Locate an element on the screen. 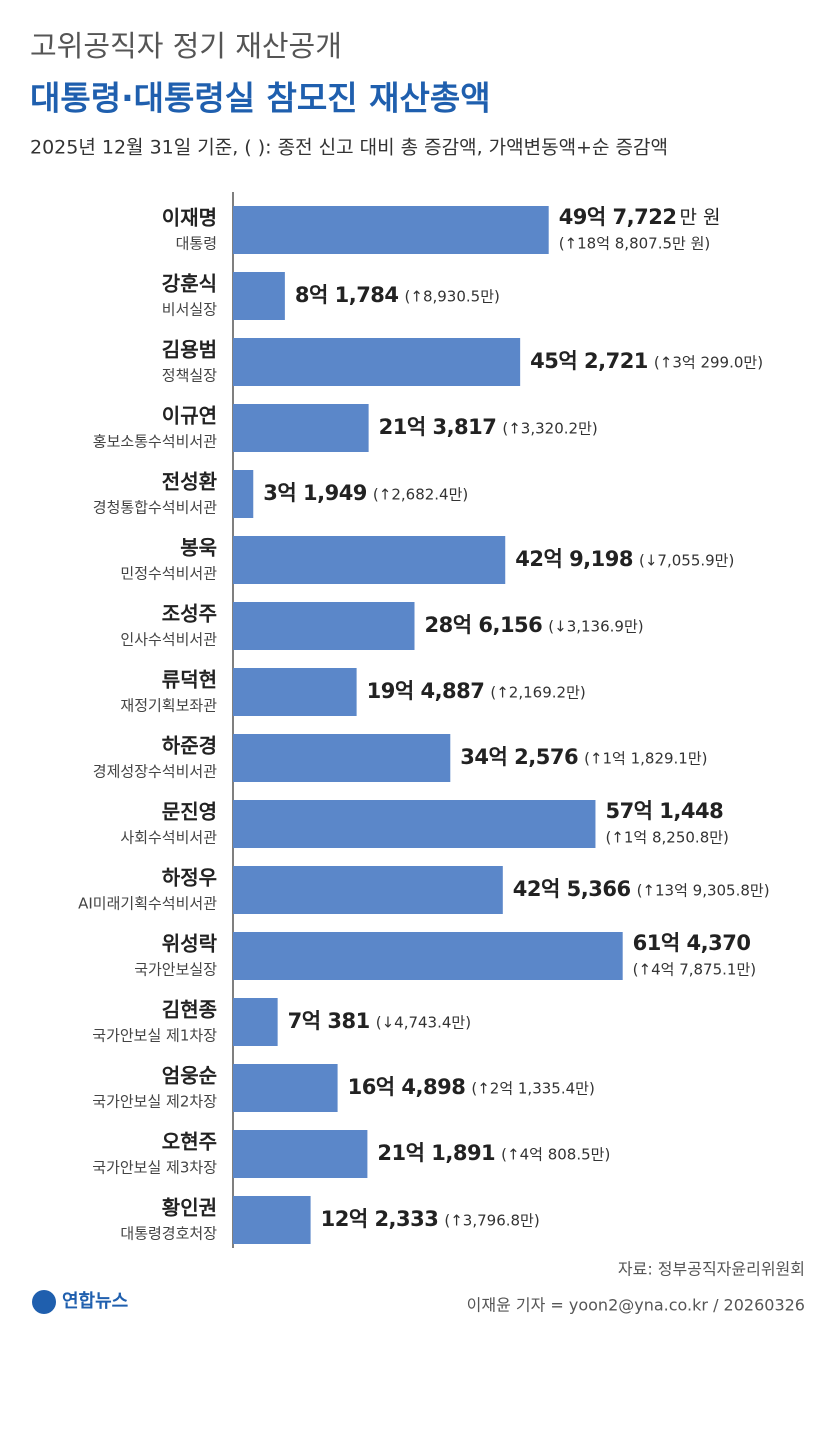  category-label: 전성환 is located at coordinates (190, 482).